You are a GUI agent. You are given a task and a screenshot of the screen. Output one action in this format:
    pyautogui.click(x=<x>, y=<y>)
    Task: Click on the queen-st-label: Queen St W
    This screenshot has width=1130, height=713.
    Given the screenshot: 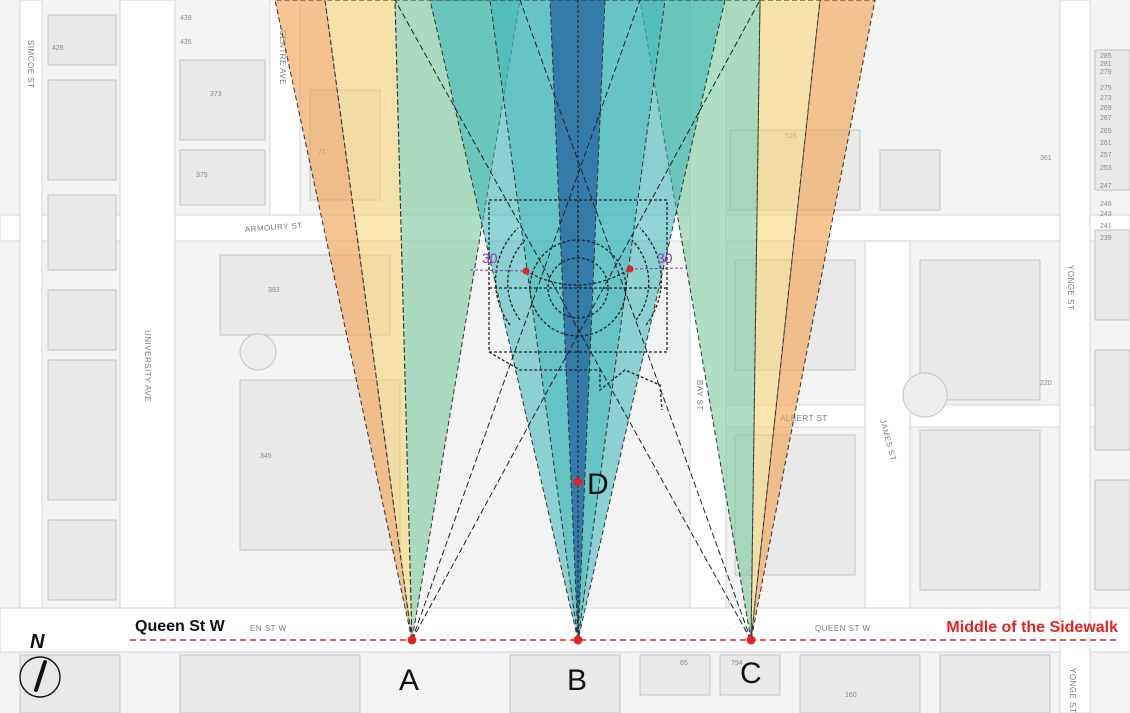 What is the action you would take?
    pyautogui.click(x=180, y=626)
    